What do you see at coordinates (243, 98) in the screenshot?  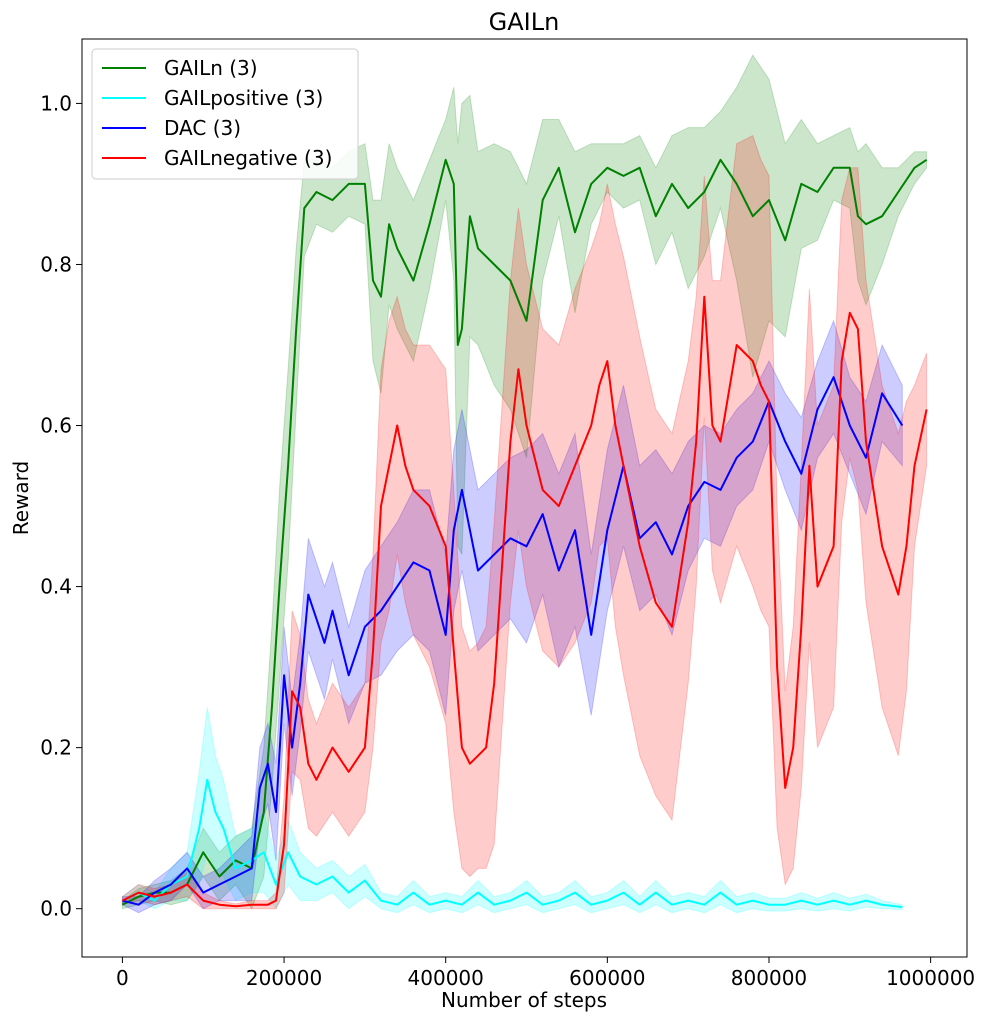 I see `legend-label-gailpositive-3: GAILpositive (3)` at bounding box center [243, 98].